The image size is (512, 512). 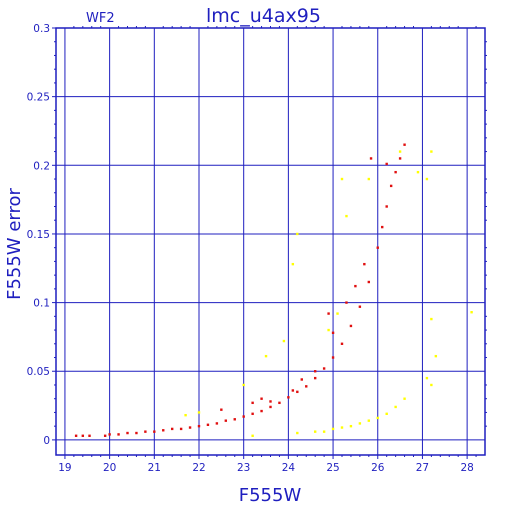 I want to click on x-tick-label: 21, so click(x=154, y=468).